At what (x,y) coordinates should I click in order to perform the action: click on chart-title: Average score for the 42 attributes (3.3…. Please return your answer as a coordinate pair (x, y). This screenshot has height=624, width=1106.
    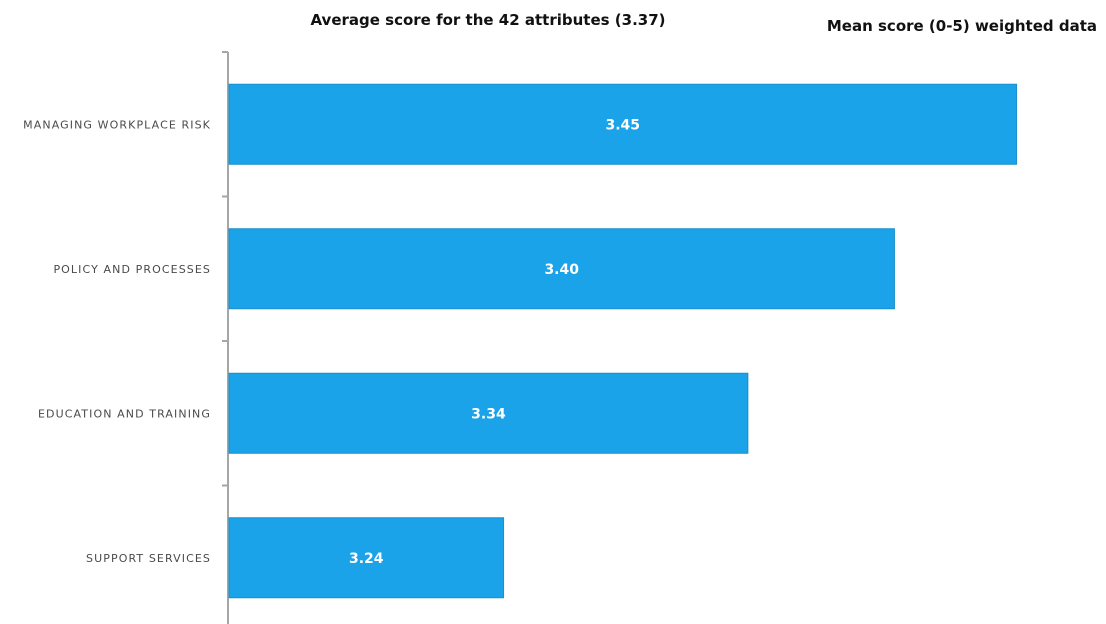
    Looking at the image, I should click on (487, 20).